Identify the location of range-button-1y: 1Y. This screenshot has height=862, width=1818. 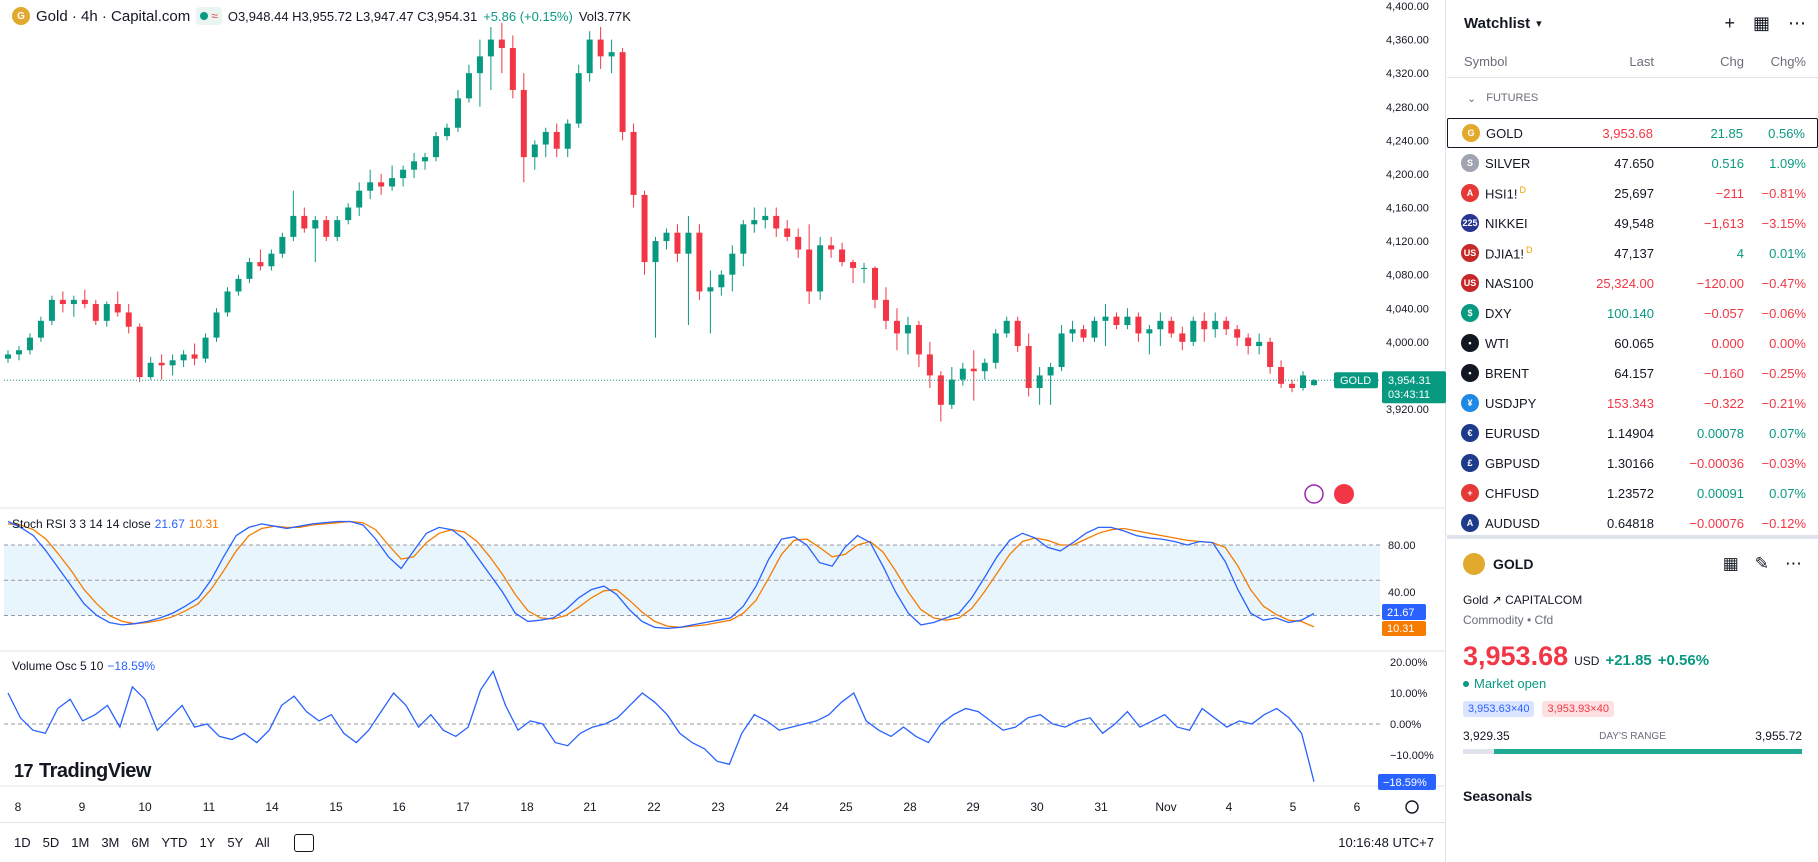
(207, 842).